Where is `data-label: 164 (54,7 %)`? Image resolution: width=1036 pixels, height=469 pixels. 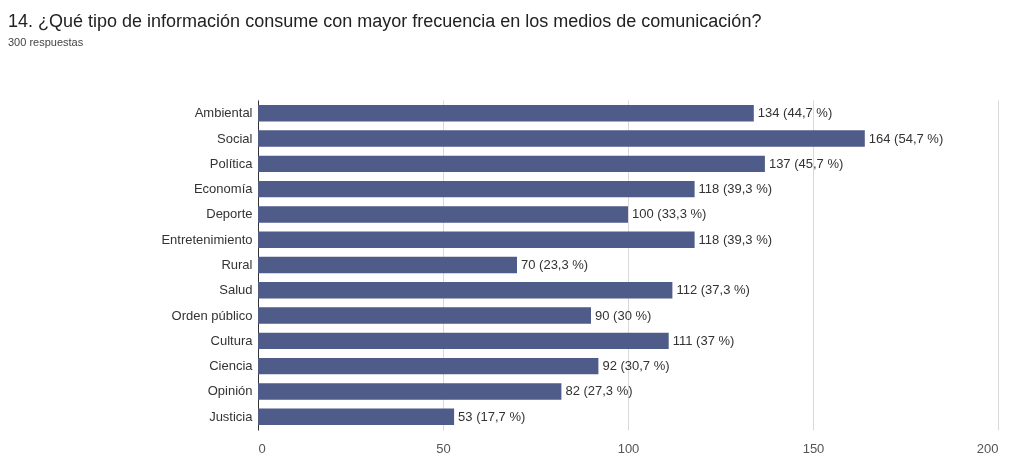 data-label: 164 (54,7 %) is located at coordinates (906, 138).